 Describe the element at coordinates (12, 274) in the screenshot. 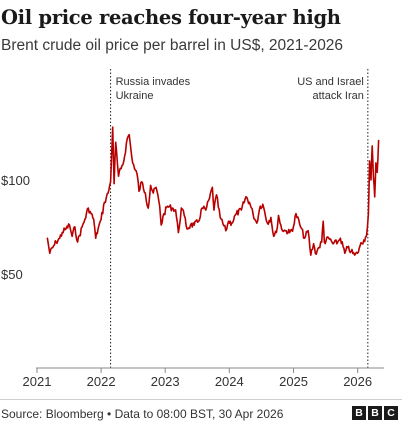

I see `y-tick-label: $50` at that location.